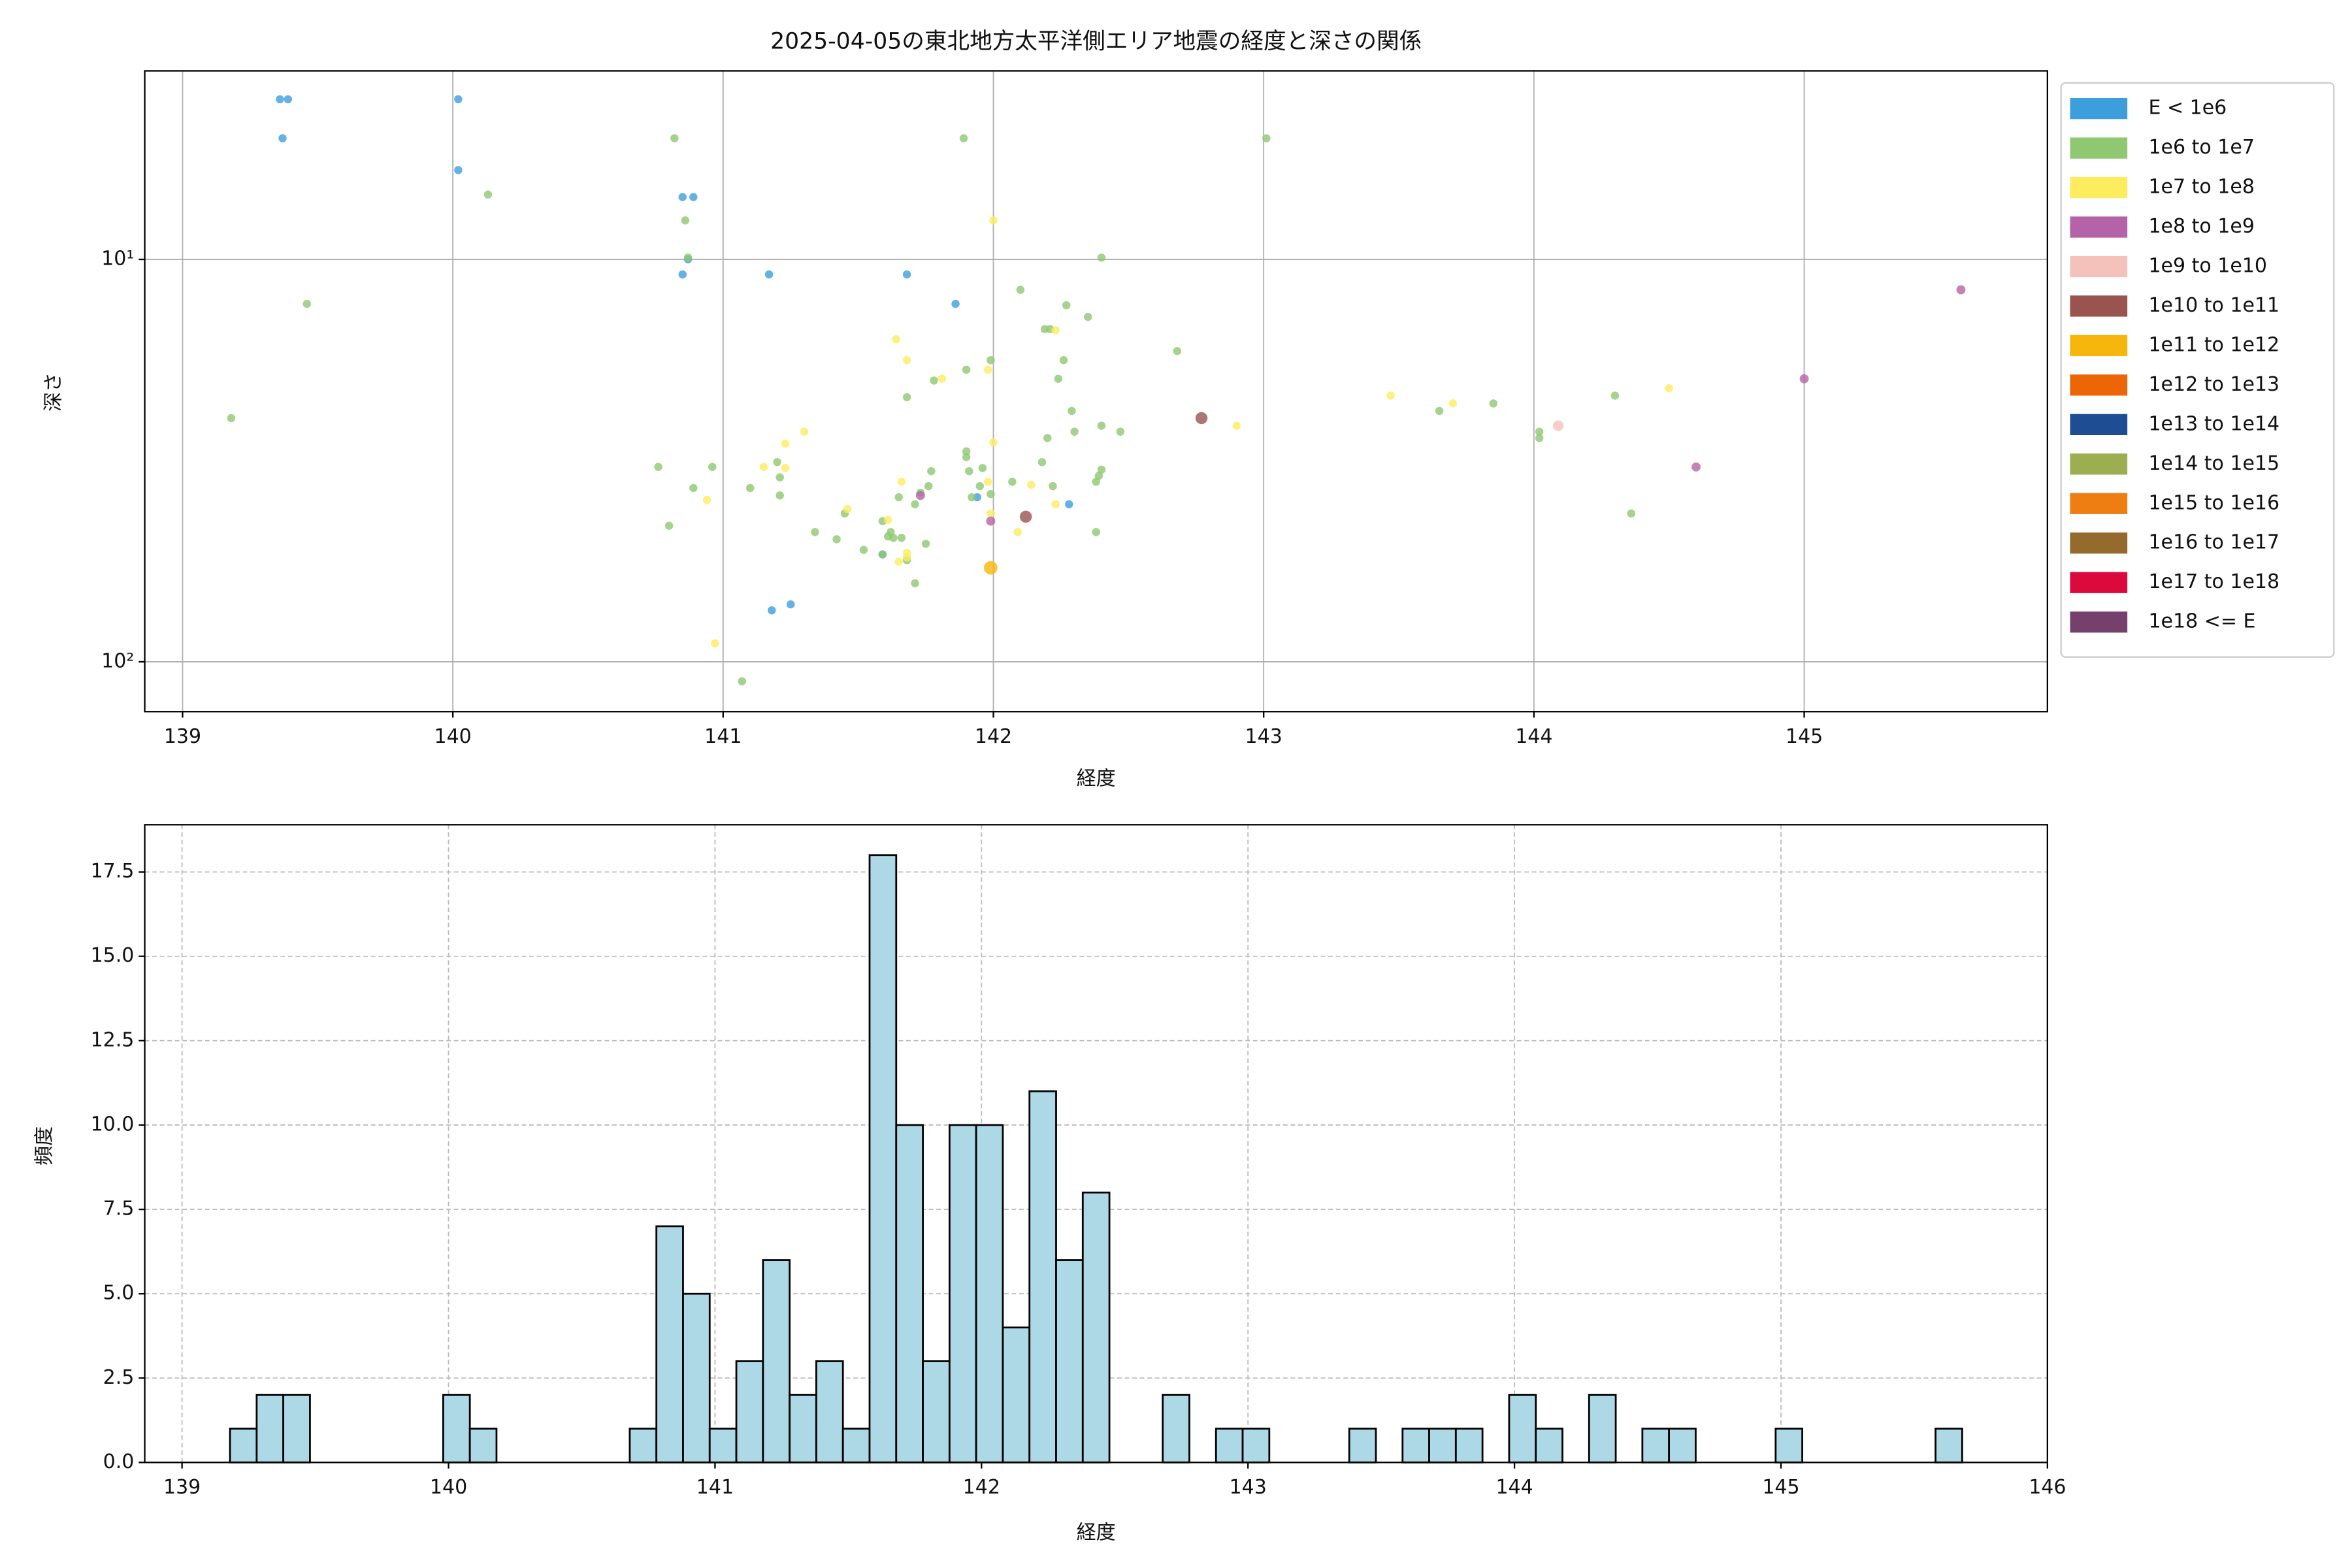 This screenshot has height=1568, width=2352. I want to click on legend-label: 1e9 to 1e10, so click(2207, 266).